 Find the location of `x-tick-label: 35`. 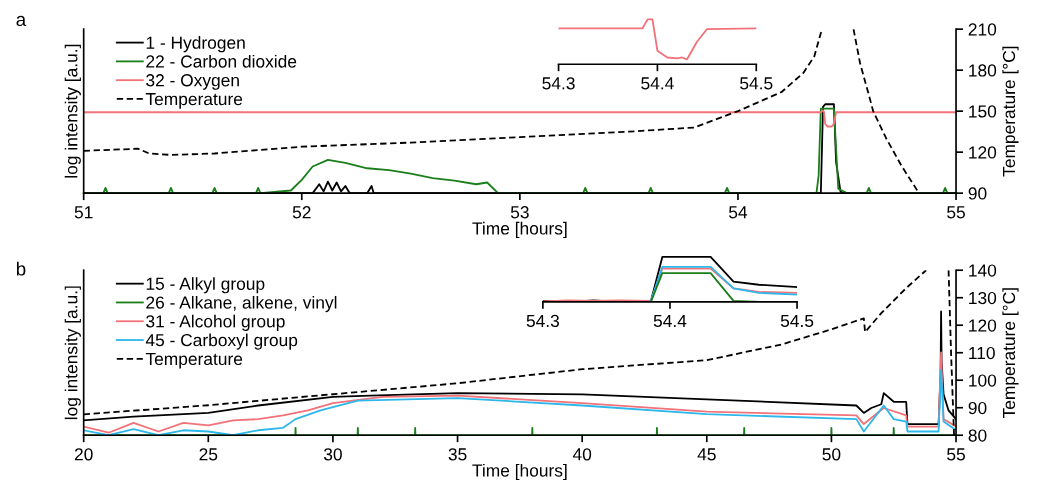

x-tick-label: 35 is located at coordinates (457, 454).